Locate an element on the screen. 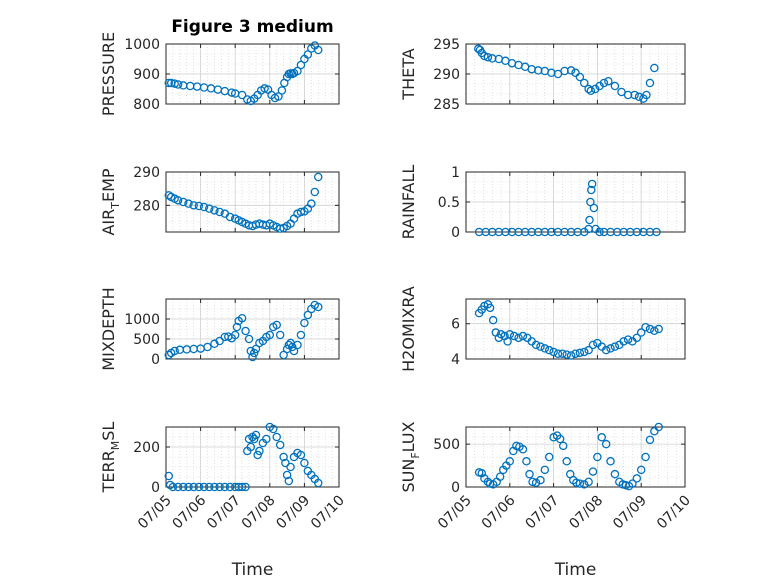 The width and height of the screenshot is (778, 583). subplot-rainfall: 0 0.5 1 RAINFALL is located at coordinates (542, 203).